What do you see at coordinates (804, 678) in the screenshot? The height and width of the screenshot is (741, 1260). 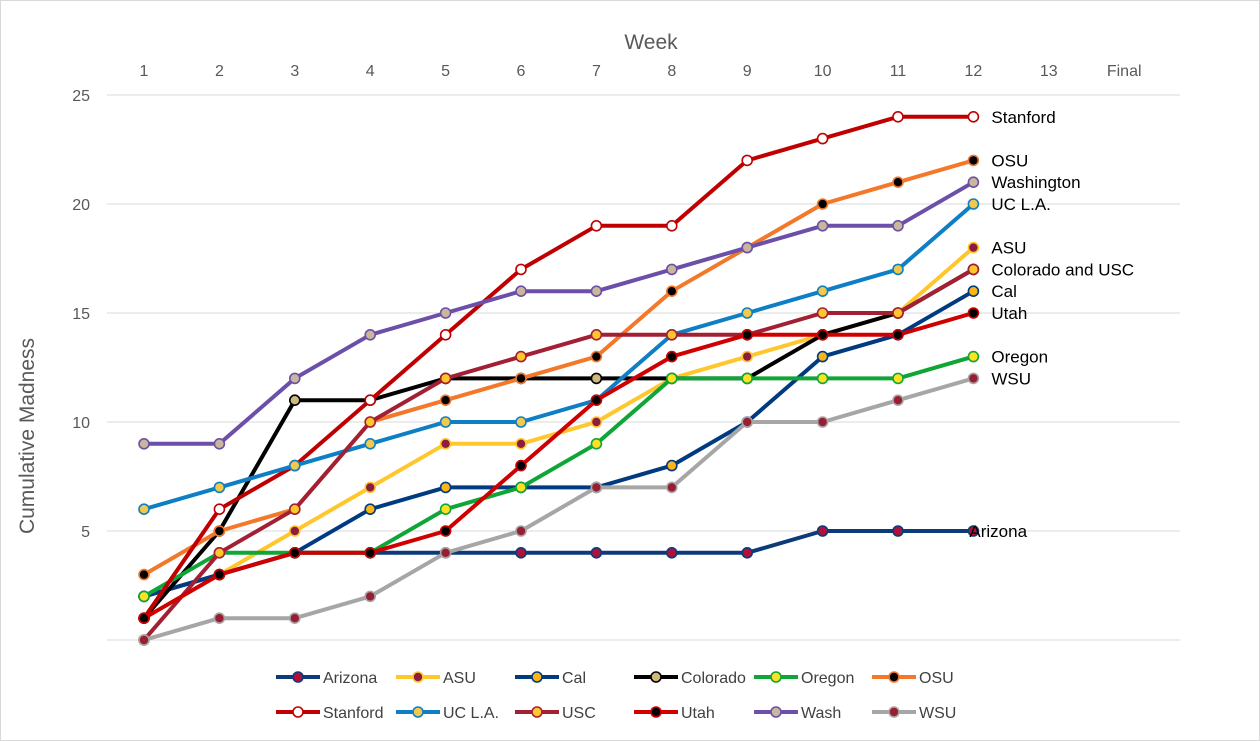 I see `legend-item: Oregon` at bounding box center [804, 678].